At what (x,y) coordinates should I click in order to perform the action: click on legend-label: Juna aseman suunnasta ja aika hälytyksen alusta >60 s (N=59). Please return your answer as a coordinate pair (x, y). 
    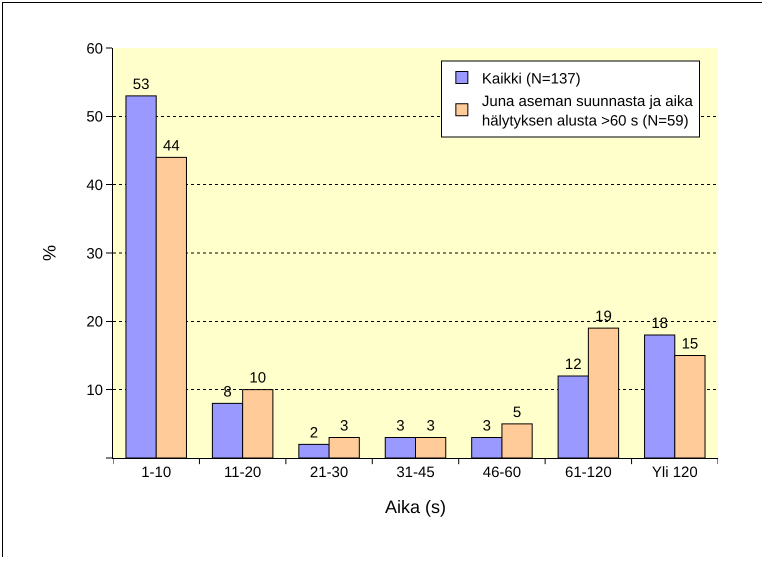
    Looking at the image, I should click on (588, 111).